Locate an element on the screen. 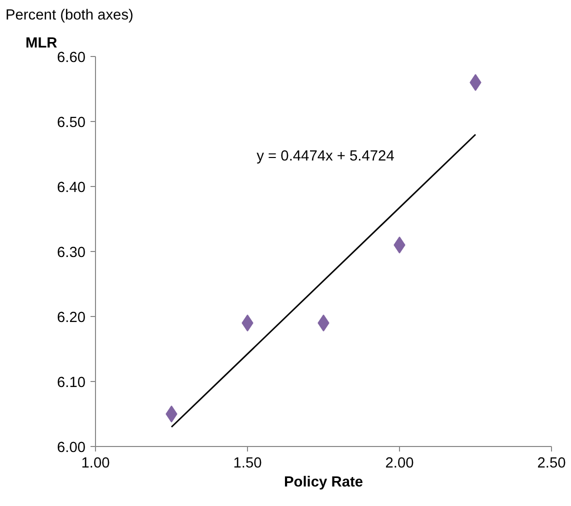  chart-title: Percent (both axes) is located at coordinates (70, 16).